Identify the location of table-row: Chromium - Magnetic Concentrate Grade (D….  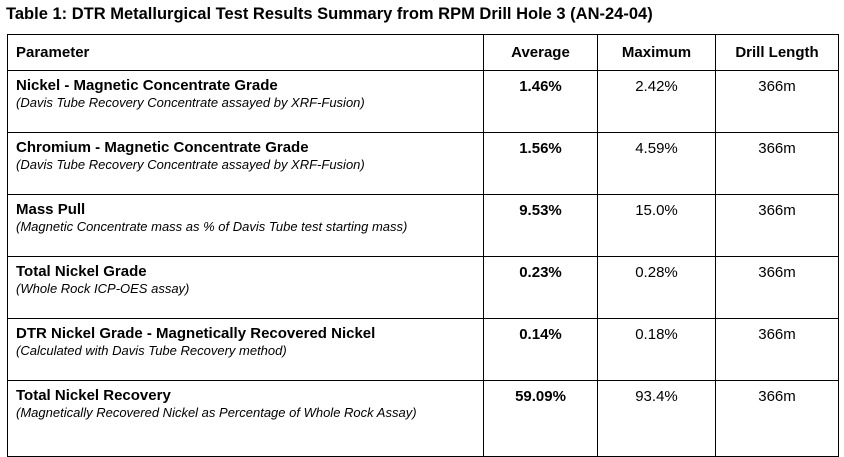
(423, 163).